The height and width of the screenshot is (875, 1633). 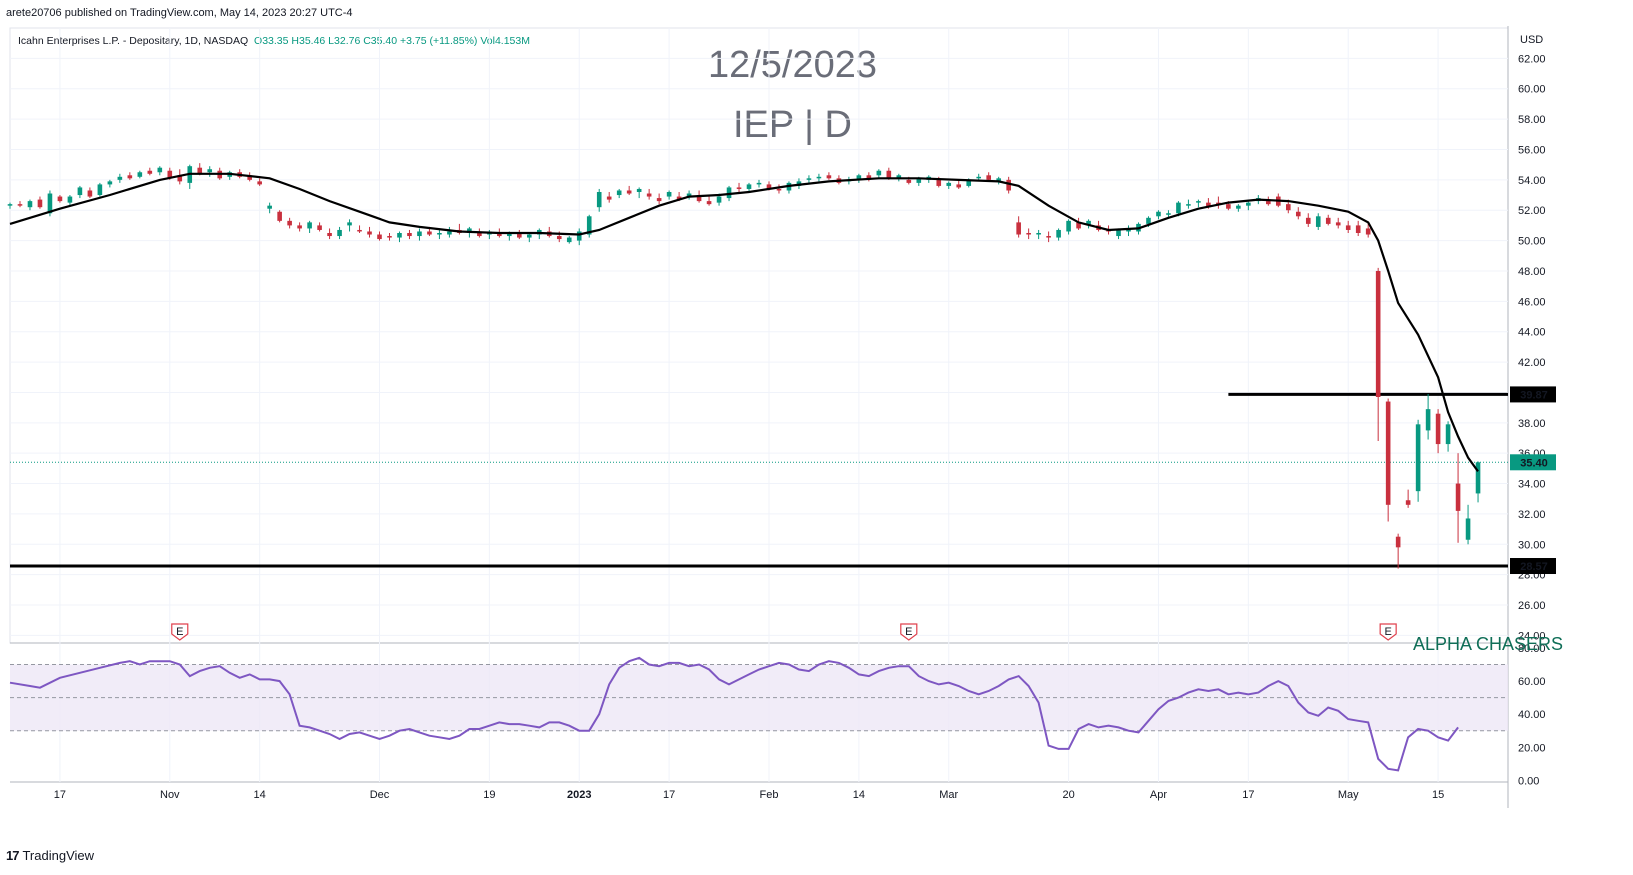 I want to click on price-tick-label: 30.00, so click(x=1532, y=545).